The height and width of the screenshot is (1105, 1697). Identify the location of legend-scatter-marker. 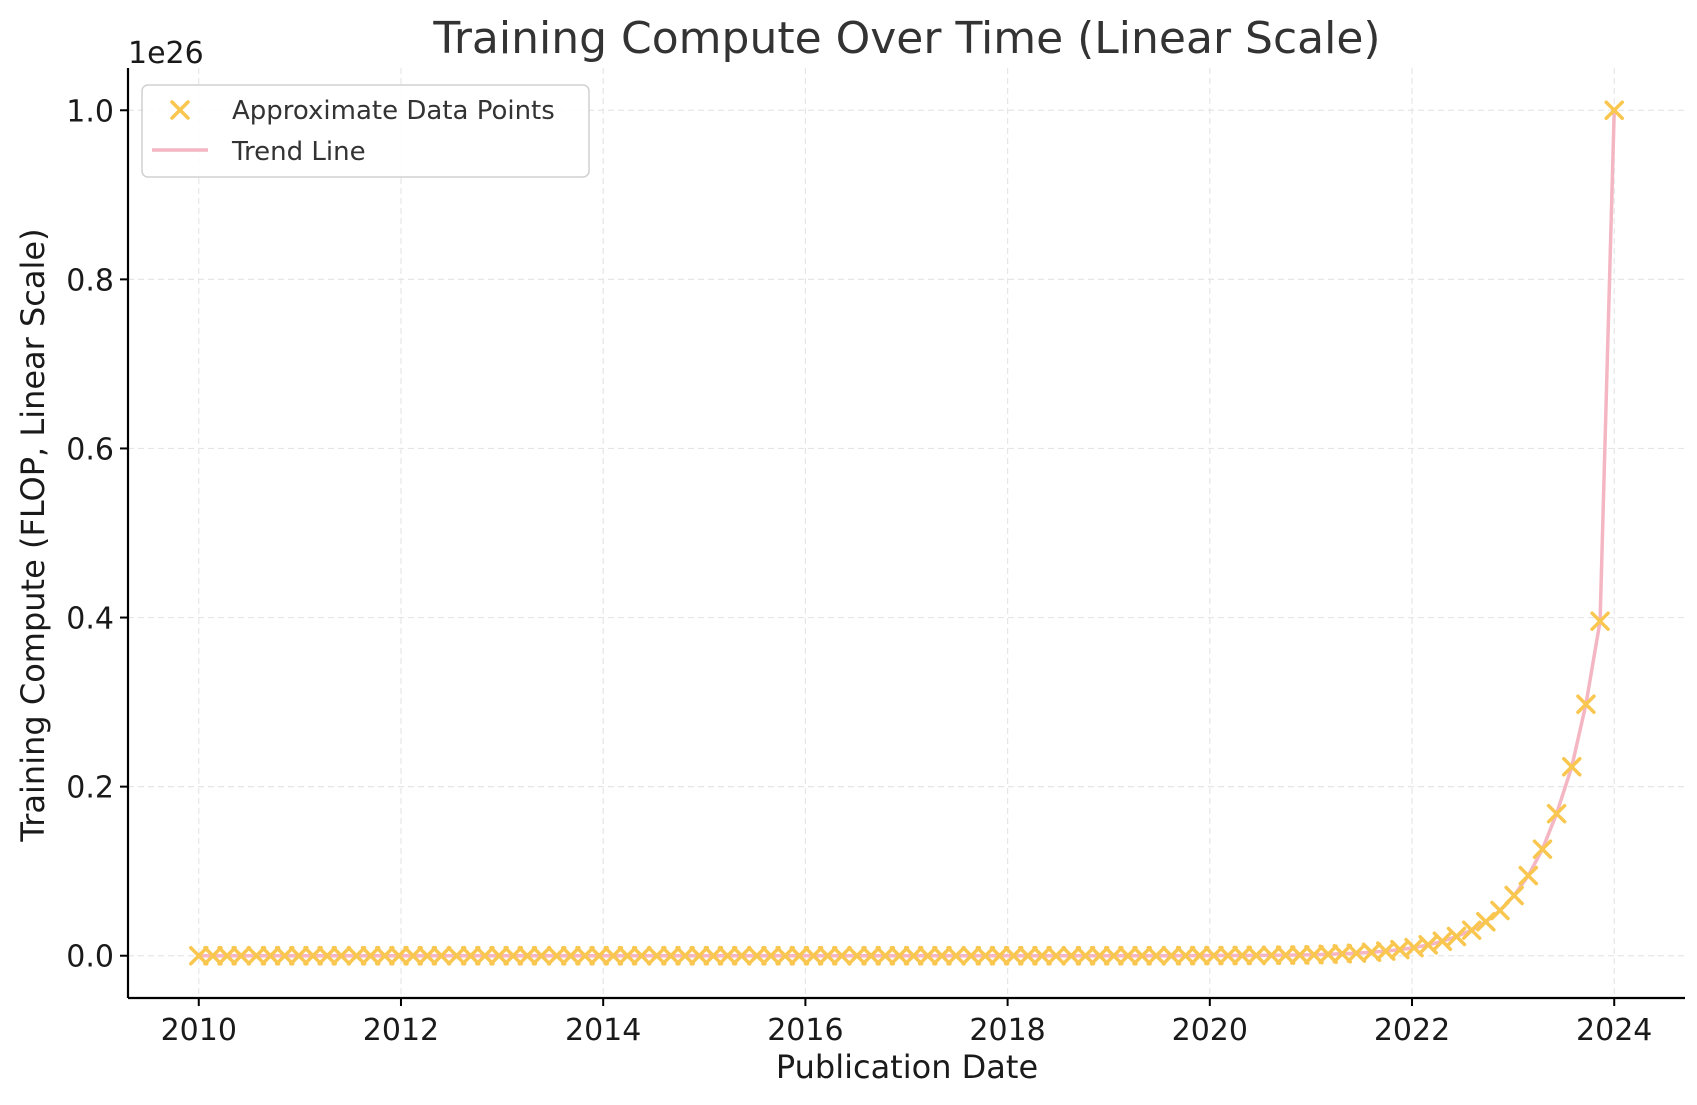
(180, 110).